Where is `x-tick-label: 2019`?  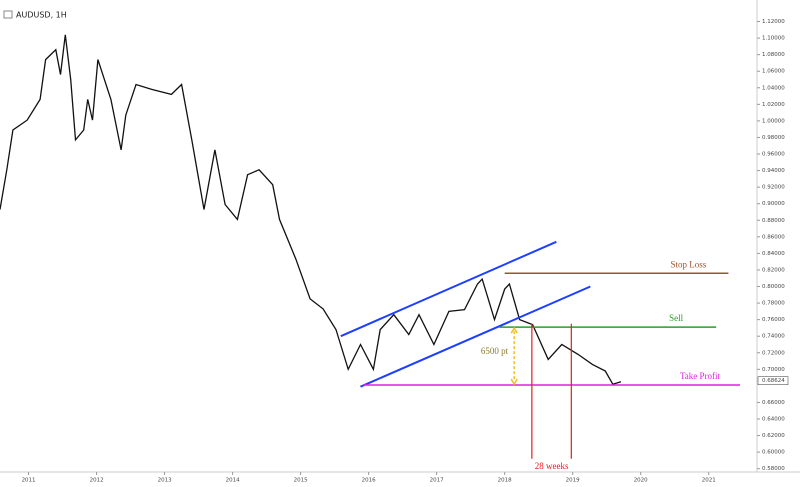 x-tick-label: 2019 is located at coordinates (573, 481).